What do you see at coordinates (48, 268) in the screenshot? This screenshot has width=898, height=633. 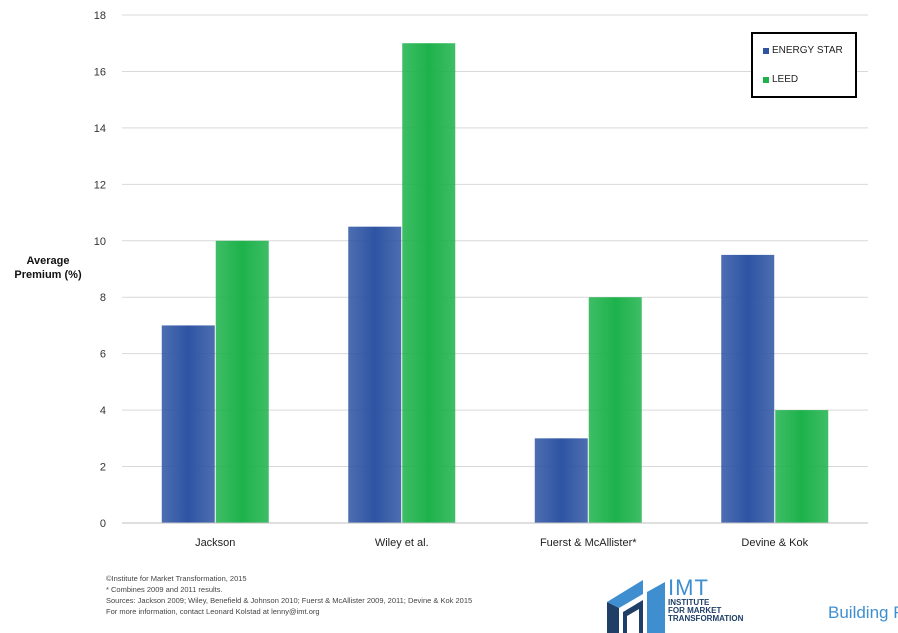 I see `y-axis-label: Average Premium (%)` at bounding box center [48, 268].